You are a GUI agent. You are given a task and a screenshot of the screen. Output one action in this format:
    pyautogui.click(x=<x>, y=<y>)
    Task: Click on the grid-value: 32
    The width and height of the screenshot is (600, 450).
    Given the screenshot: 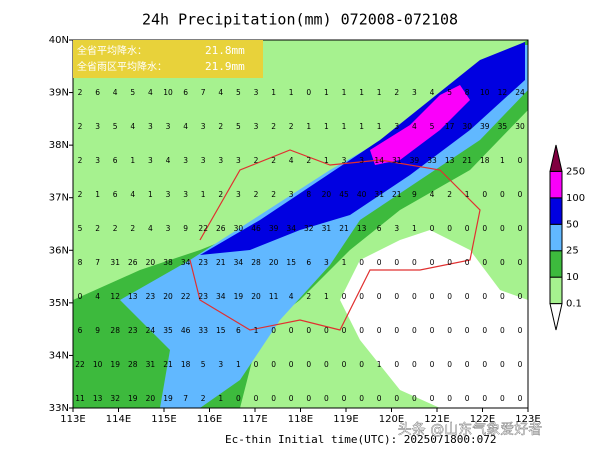 What is the action you would take?
    pyautogui.click(x=309, y=228)
    